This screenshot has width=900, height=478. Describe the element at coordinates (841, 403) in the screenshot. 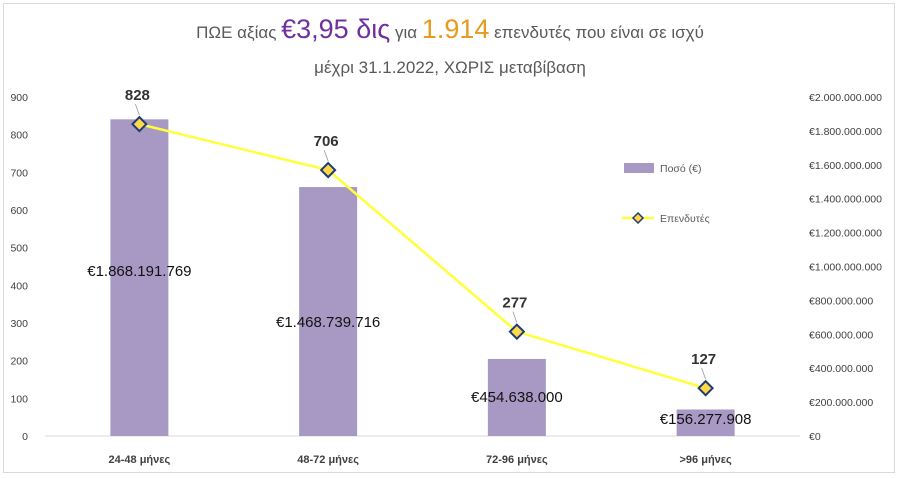

I see `y-right-tick-label: €200.000.000` at that location.